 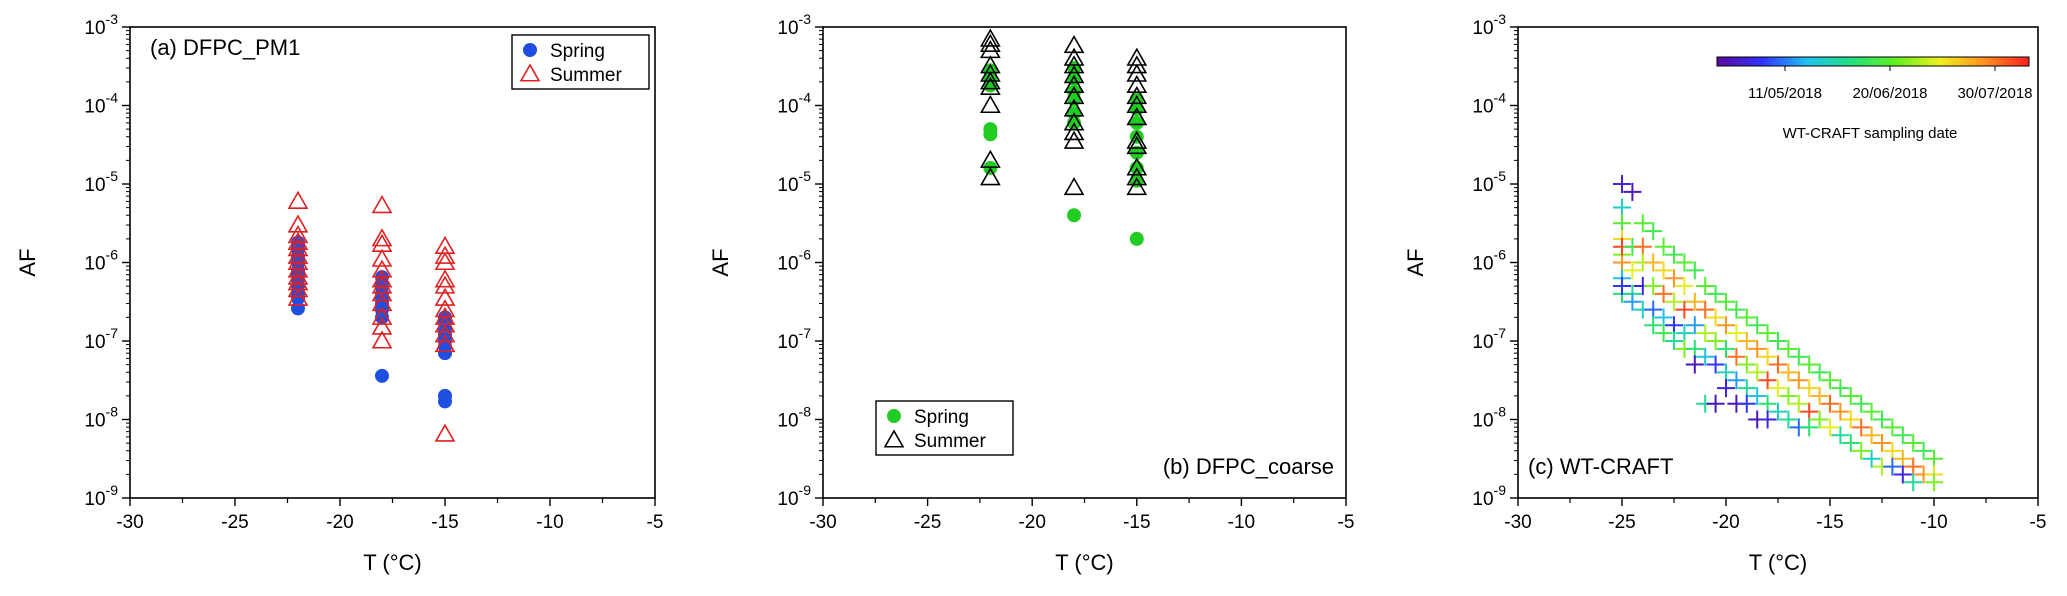 What do you see at coordinates (805, 333) in the screenshot?
I see `y-tick-exponent: -7` at bounding box center [805, 333].